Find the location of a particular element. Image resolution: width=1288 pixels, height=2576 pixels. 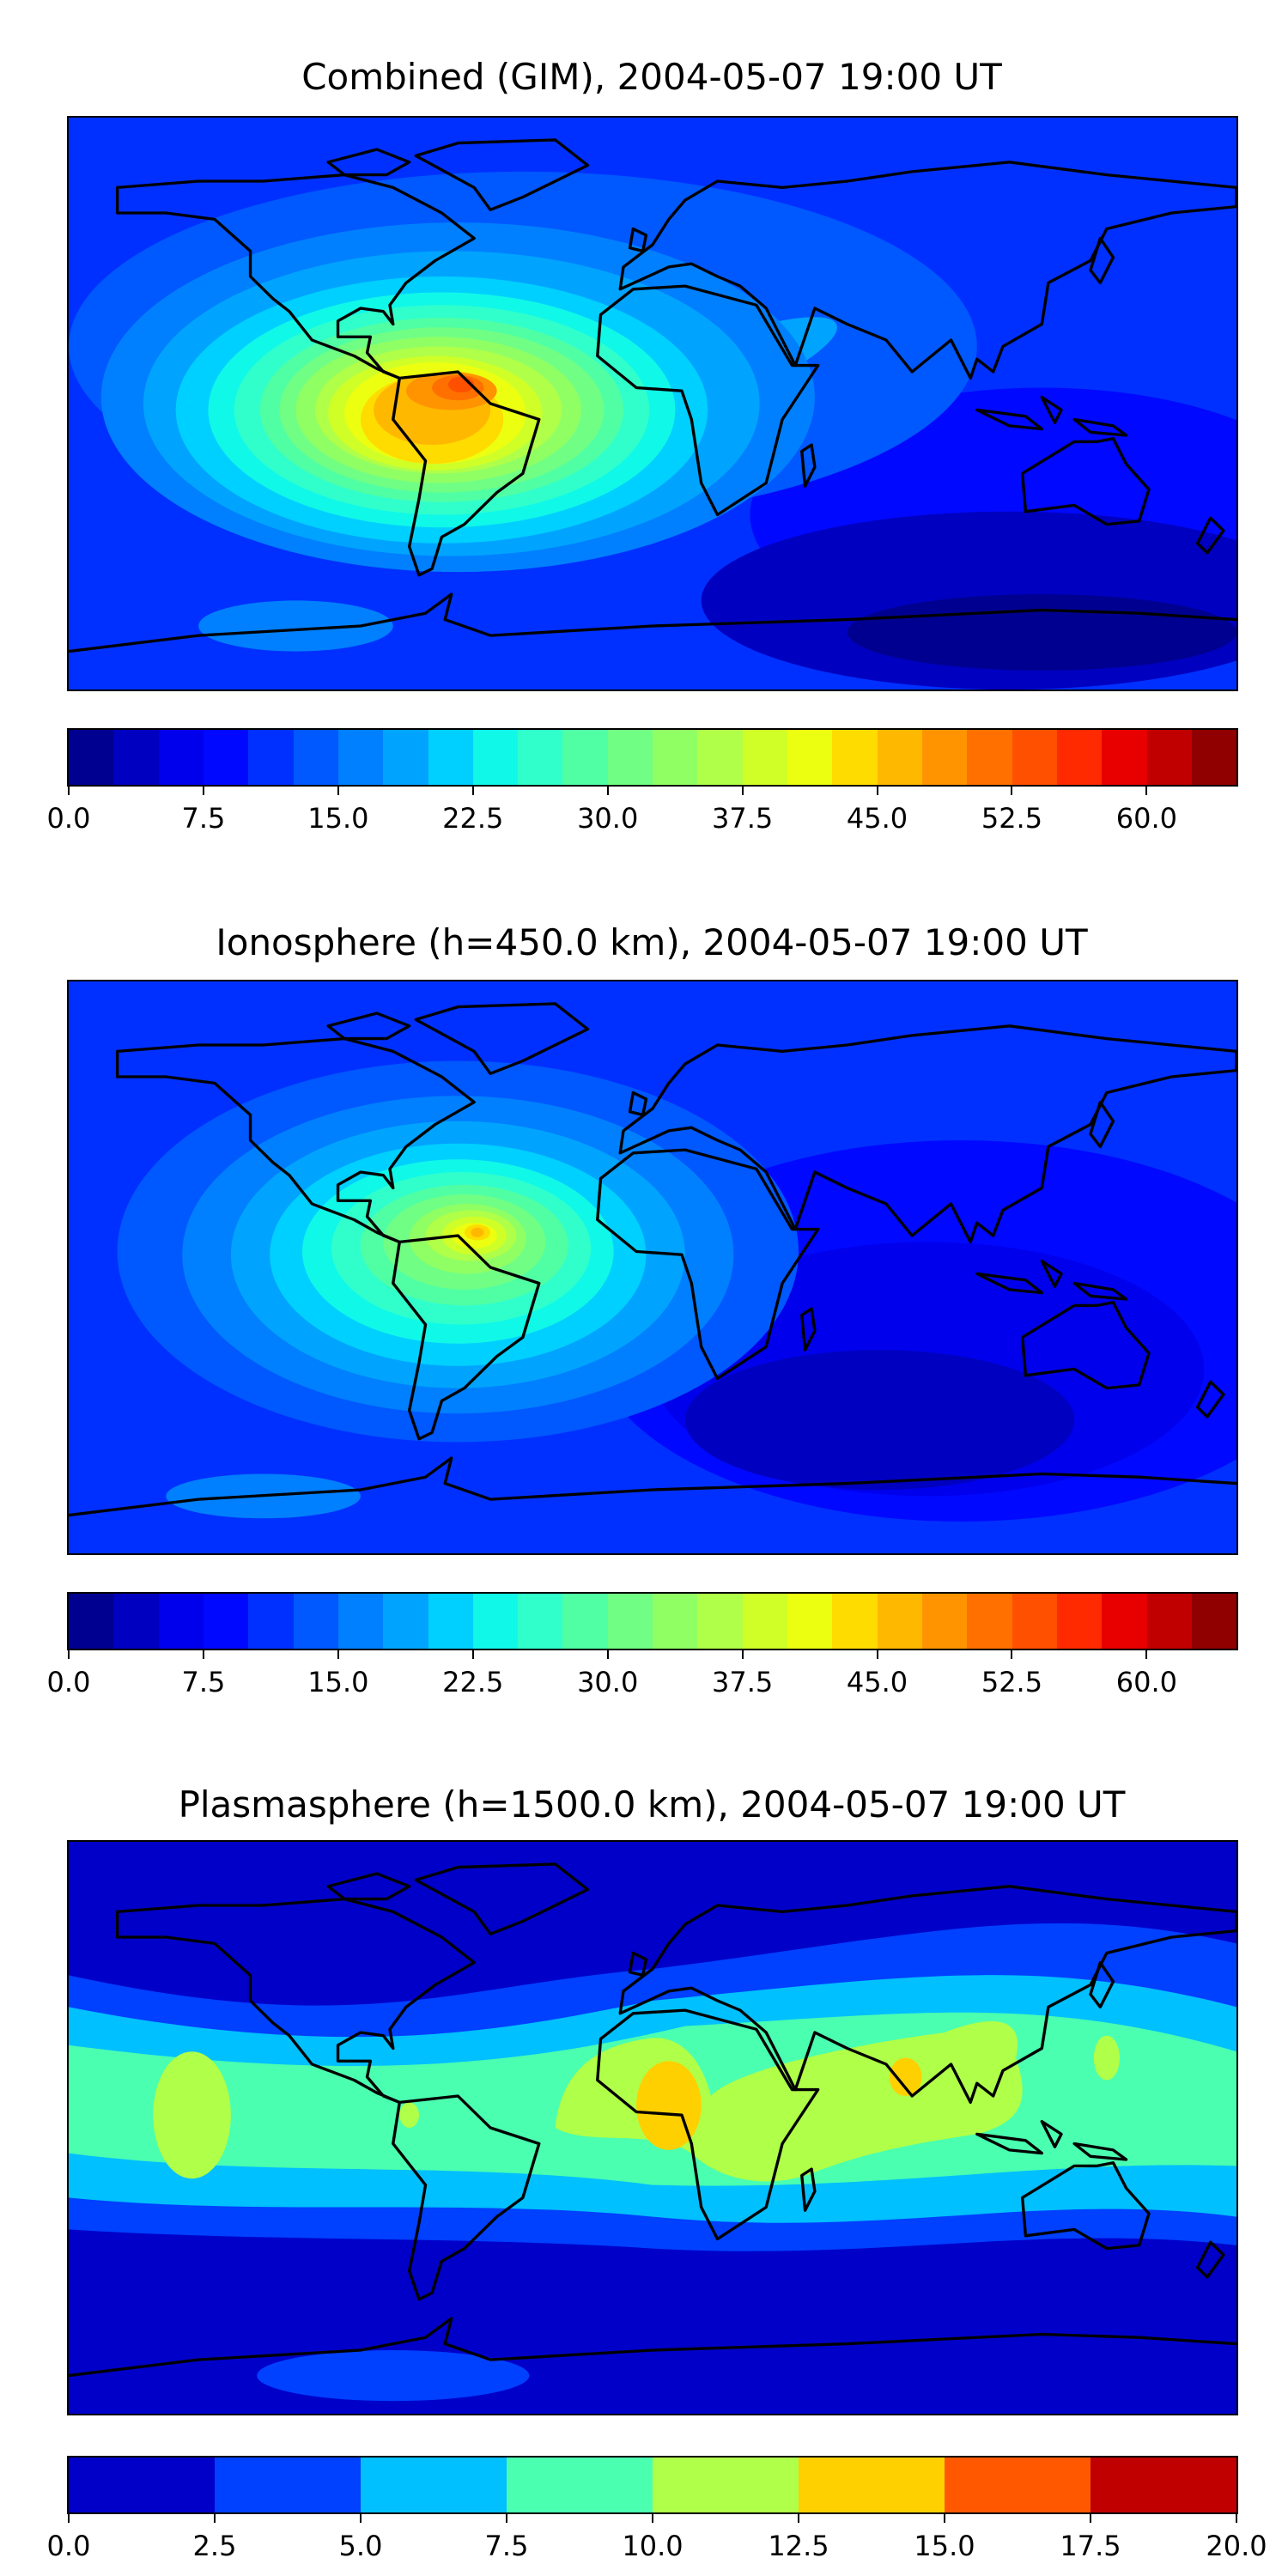

colorbar-tick-label: 12.5 is located at coordinates (799, 2546).